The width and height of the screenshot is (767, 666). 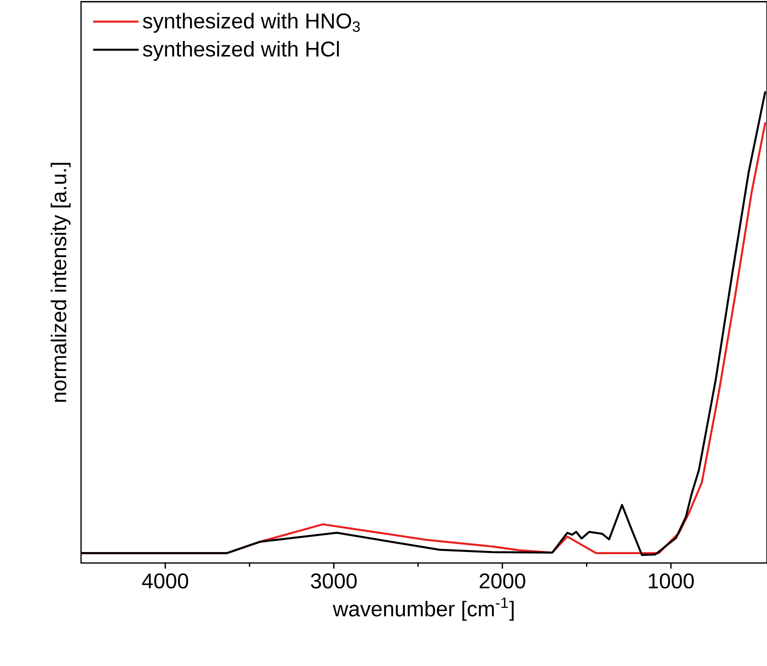 What do you see at coordinates (251, 22) in the screenshot?
I see `legend-label: synthesized with HNO$_{3}$` at bounding box center [251, 22].